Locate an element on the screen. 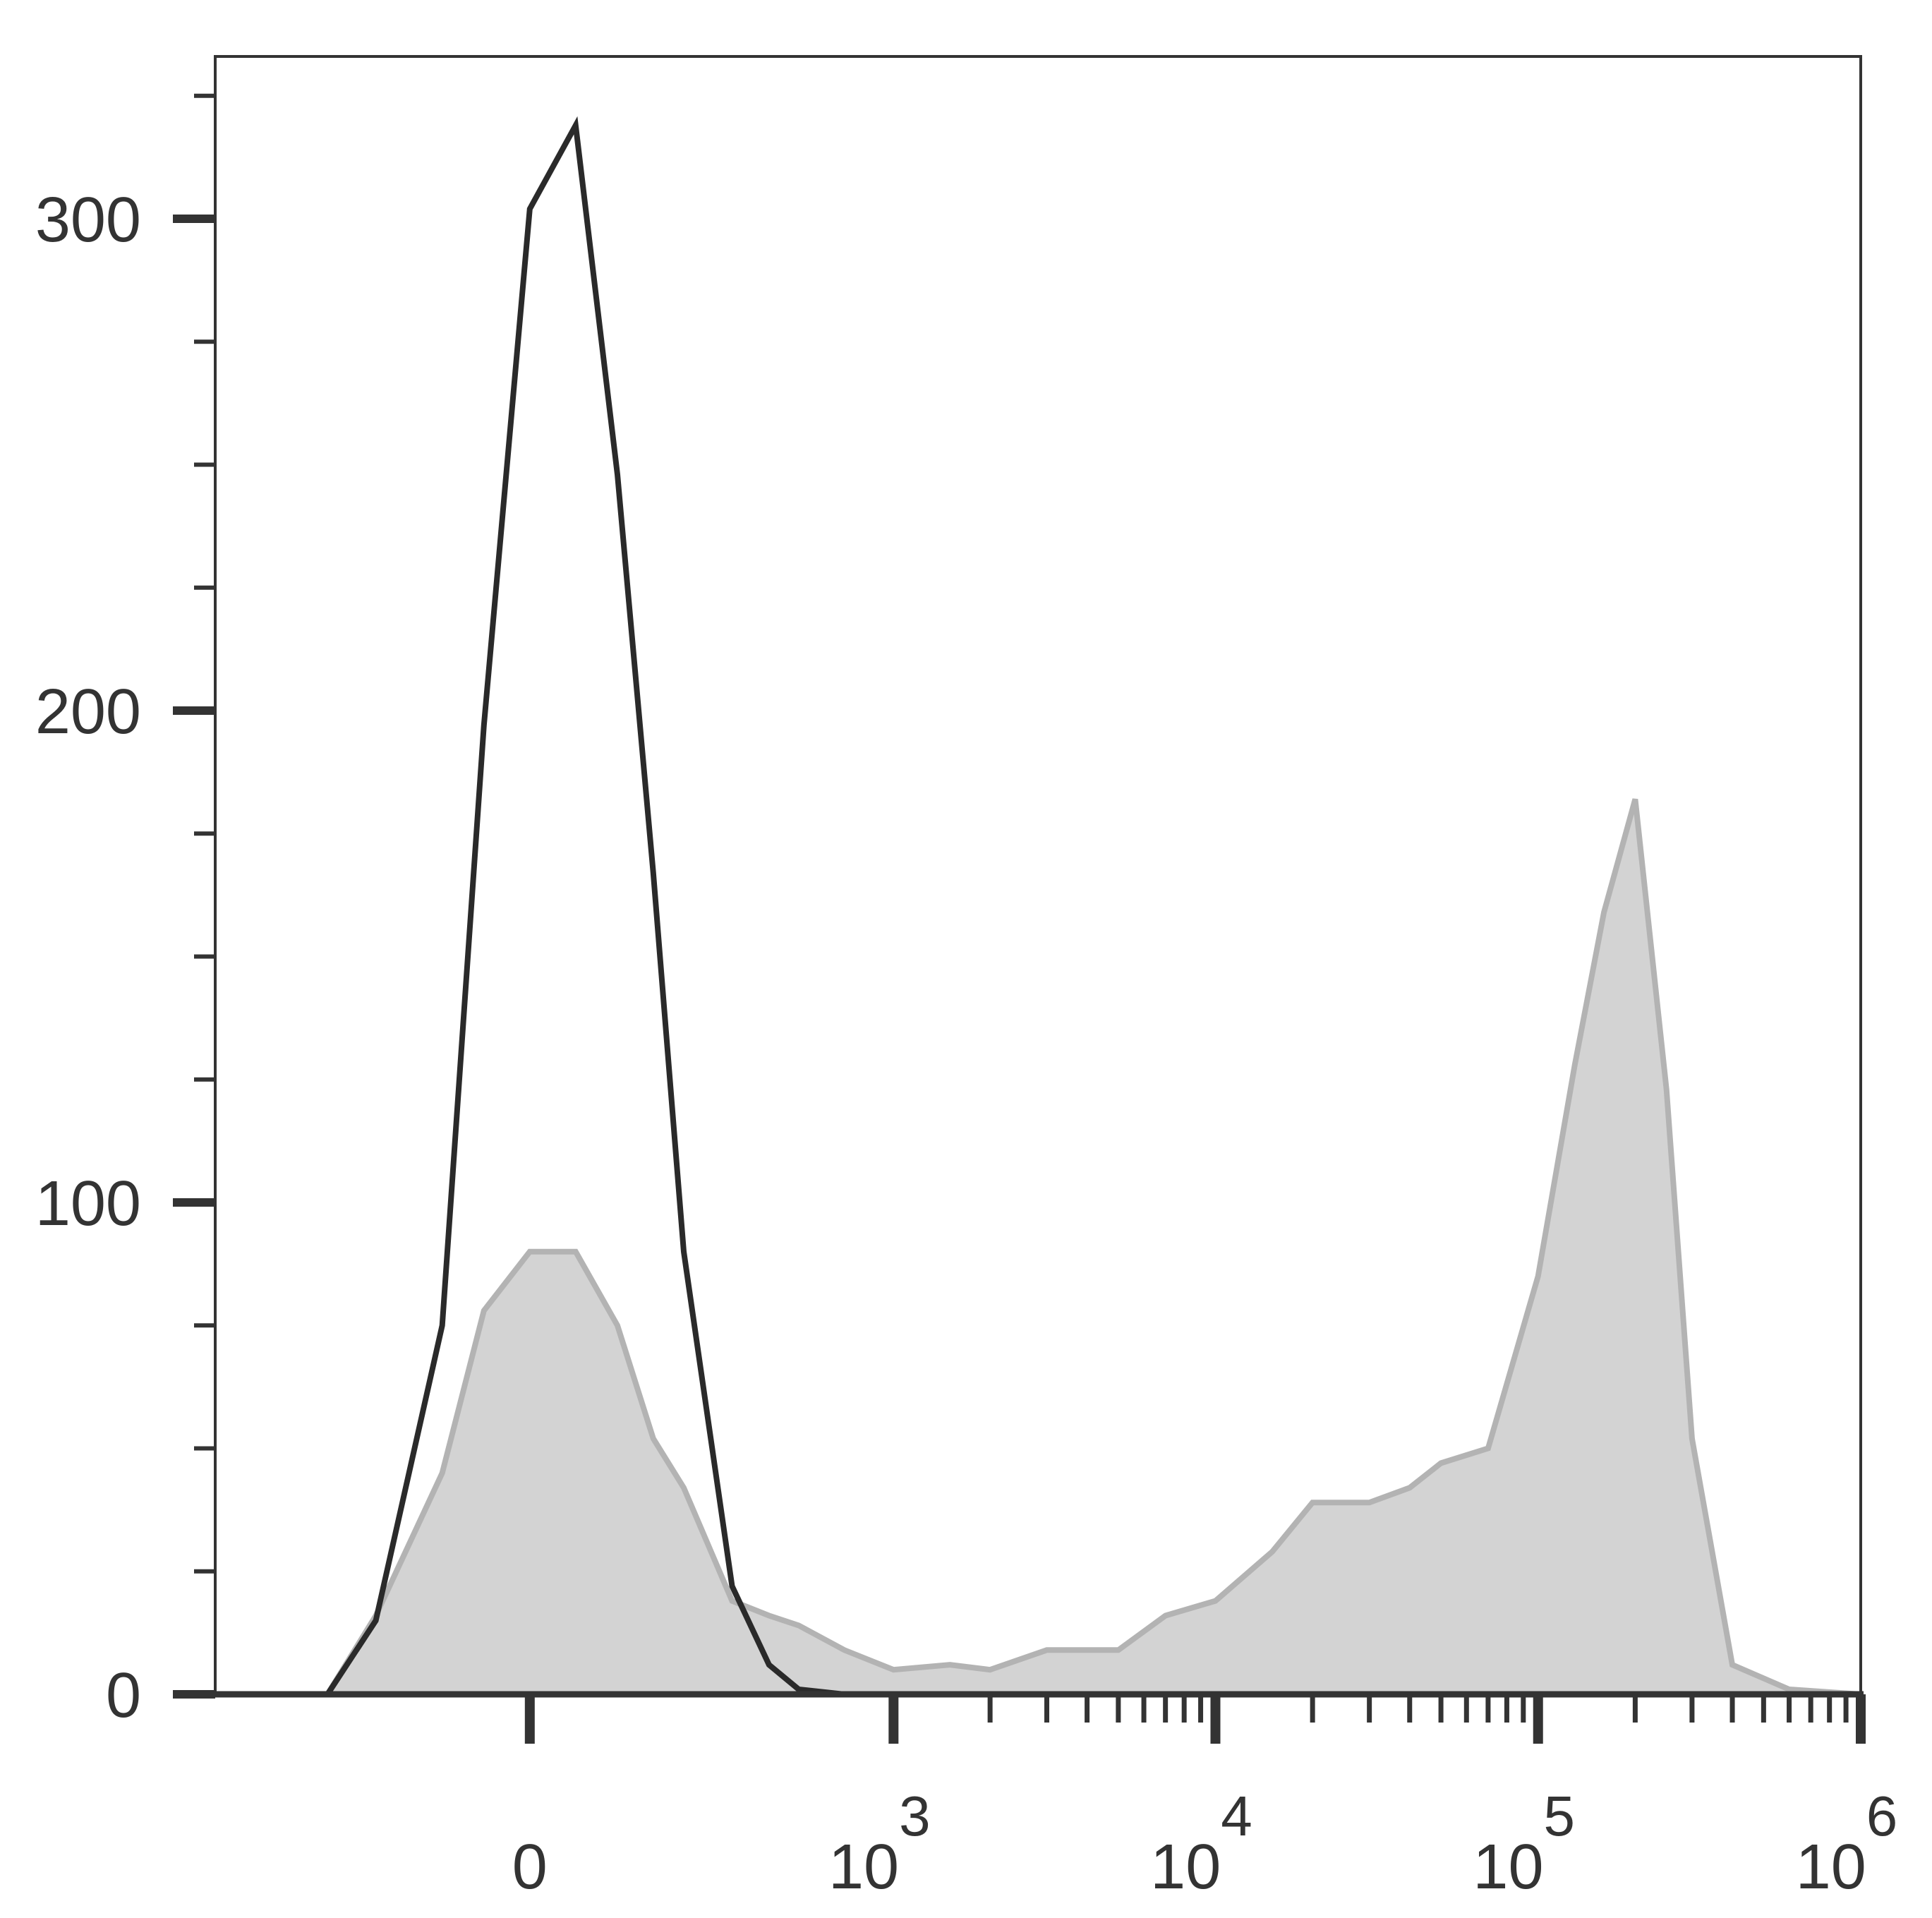  x-tick-label: 10⁵ is located at coordinates (1524, 1843).